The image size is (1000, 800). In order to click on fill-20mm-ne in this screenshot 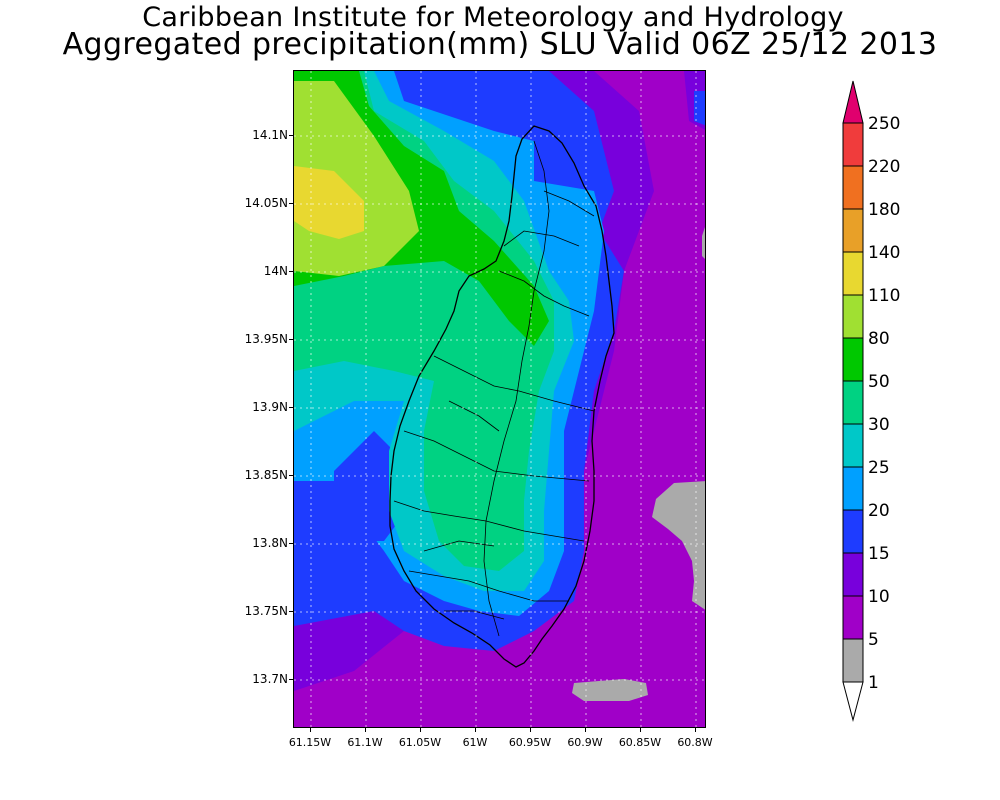, I will do `click(699, 108)`.